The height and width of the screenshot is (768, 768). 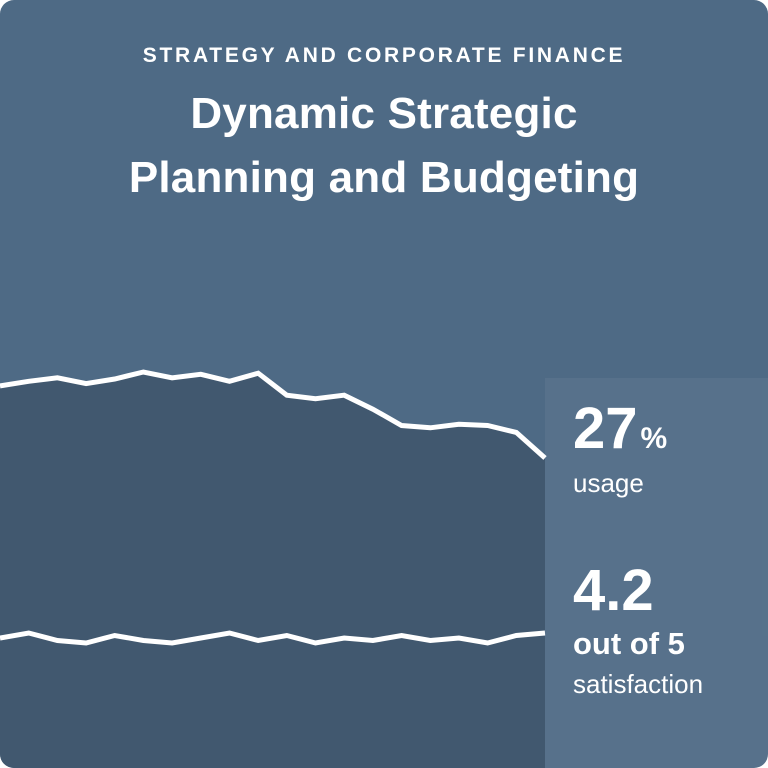 I want to click on usage-unit: %, so click(x=654, y=438).